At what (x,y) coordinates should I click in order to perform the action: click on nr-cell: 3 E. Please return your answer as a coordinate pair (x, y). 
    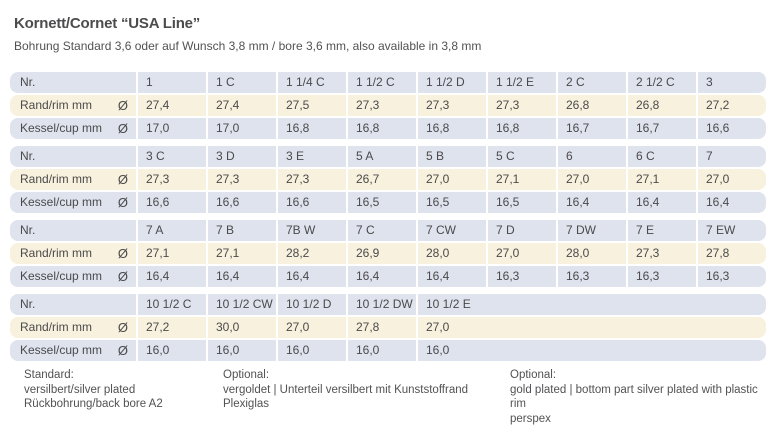
    Looking at the image, I should click on (312, 156).